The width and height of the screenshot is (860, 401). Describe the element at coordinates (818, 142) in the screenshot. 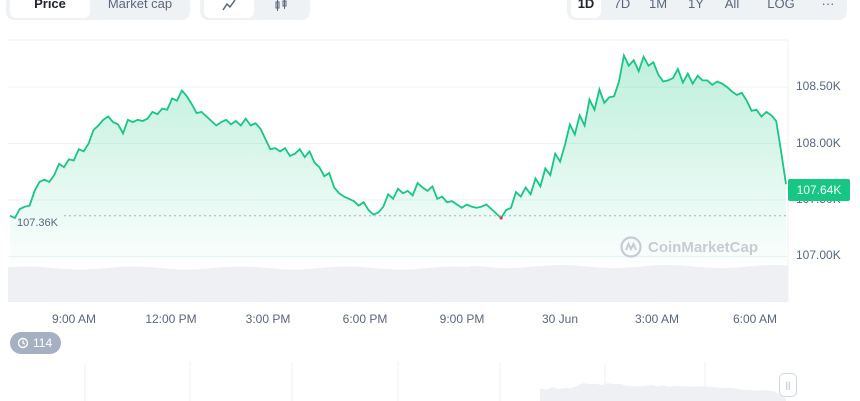

I see `y-tick-label: 108.00K` at that location.